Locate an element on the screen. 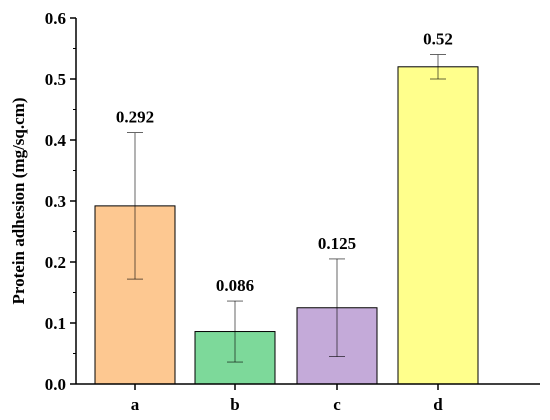 The width and height of the screenshot is (550, 420). y-axis-title: Protein adhesion (mg/sq.cm) is located at coordinates (18, 201).